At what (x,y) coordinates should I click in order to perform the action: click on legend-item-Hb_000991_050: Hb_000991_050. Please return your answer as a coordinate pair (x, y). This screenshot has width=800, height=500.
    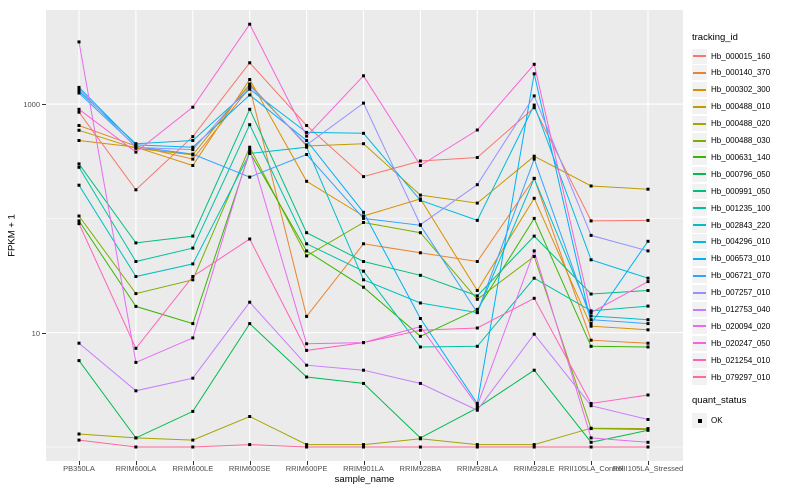
    Looking at the image, I should click on (731, 191).